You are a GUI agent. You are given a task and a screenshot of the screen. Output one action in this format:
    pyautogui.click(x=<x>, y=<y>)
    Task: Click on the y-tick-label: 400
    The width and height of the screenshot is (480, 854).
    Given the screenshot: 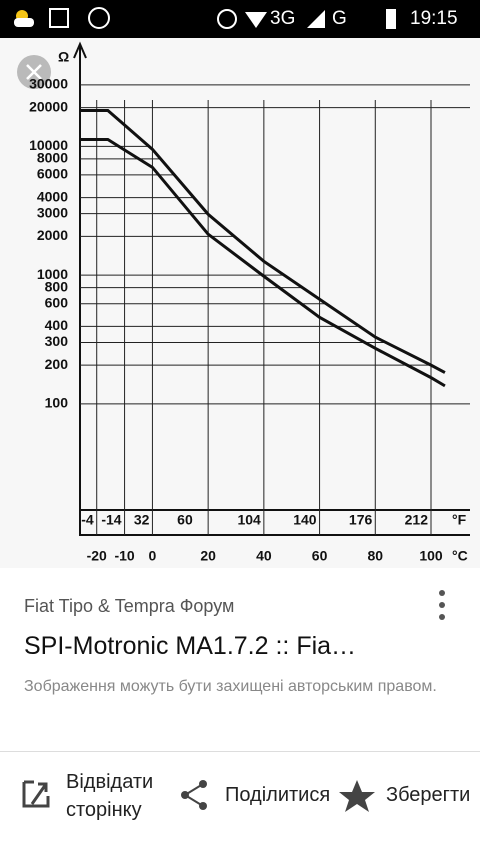 What is the action you would take?
    pyautogui.click(x=57, y=325)
    